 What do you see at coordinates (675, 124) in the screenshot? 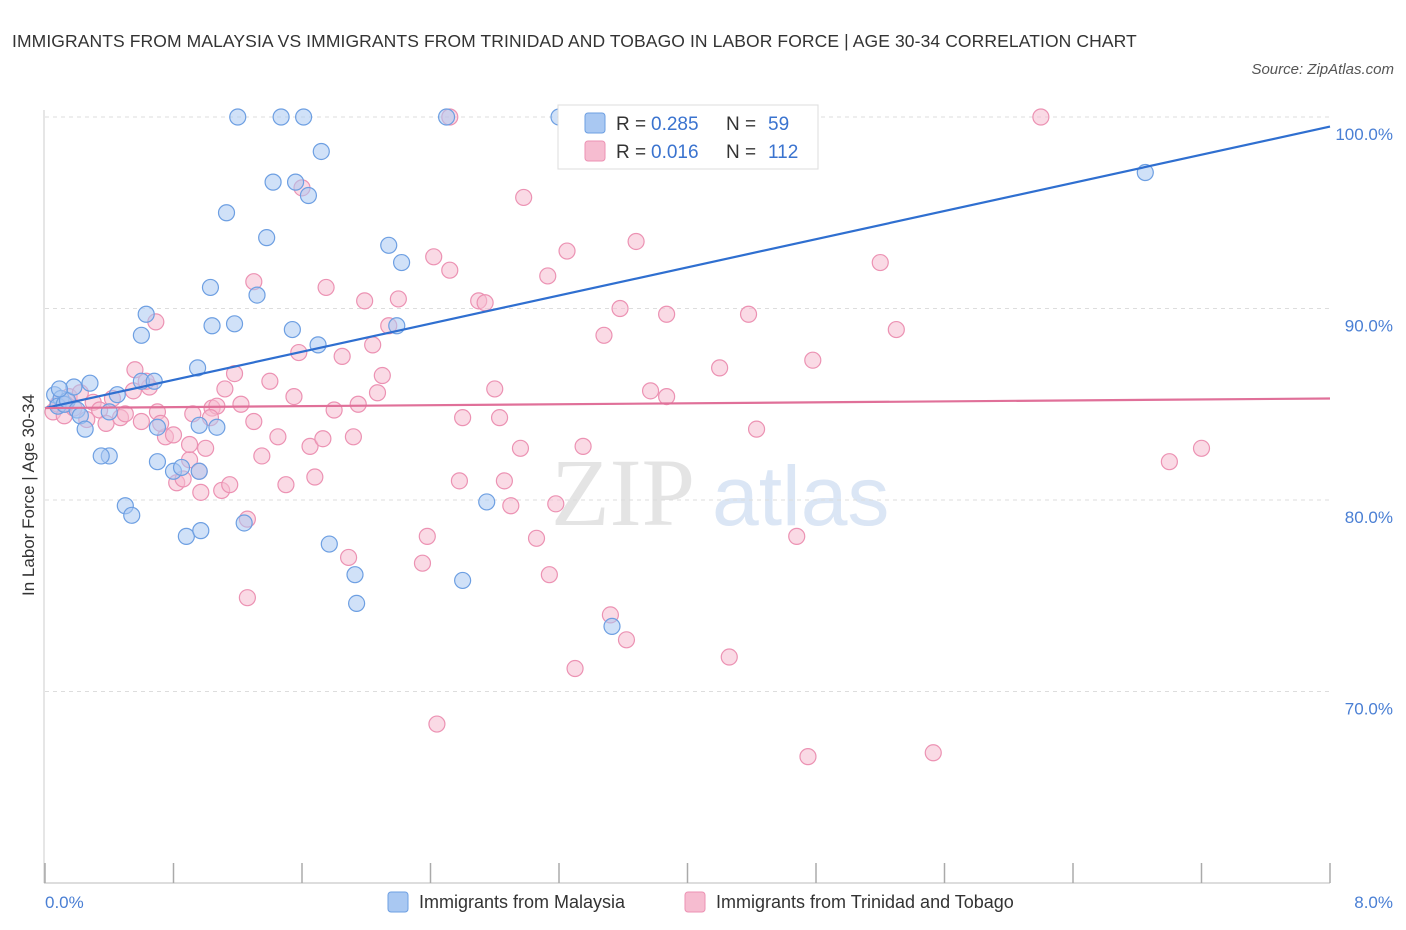
I see `legend-r-value-malaysia: 0.285` at bounding box center [675, 124].